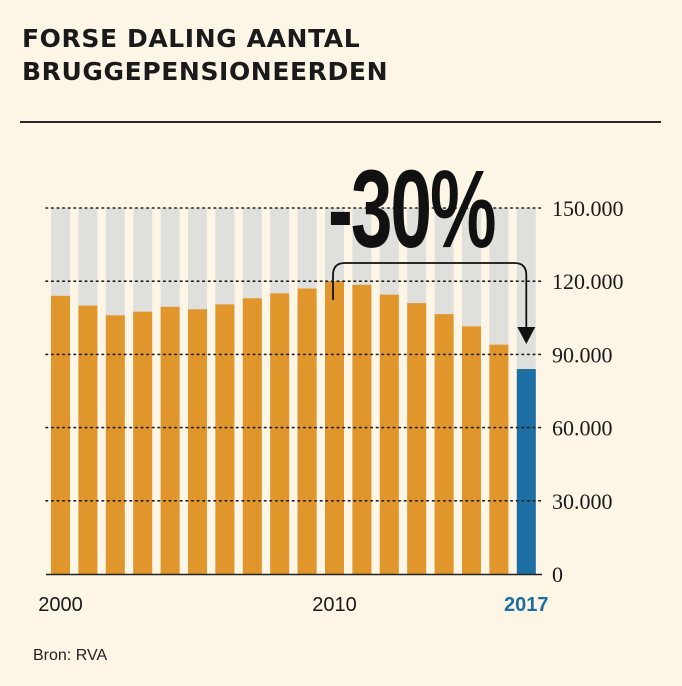  Describe the element at coordinates (205, 71) in the screenshot. I see `title-line-2: BRUGGEPENSIONEERDEN` at that location.